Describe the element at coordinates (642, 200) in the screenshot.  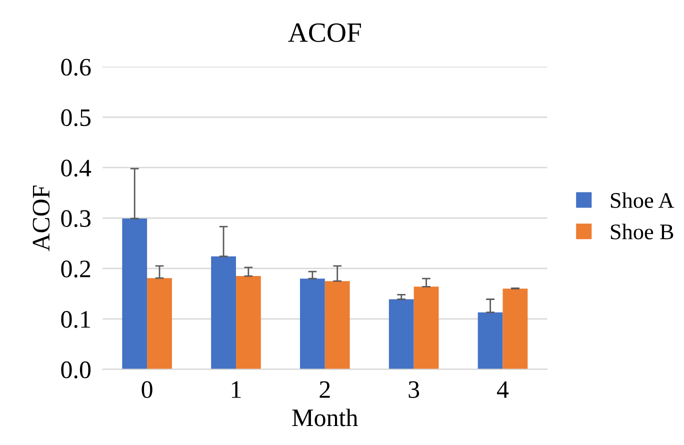
I see `legend-label: Shoe A` at that location.